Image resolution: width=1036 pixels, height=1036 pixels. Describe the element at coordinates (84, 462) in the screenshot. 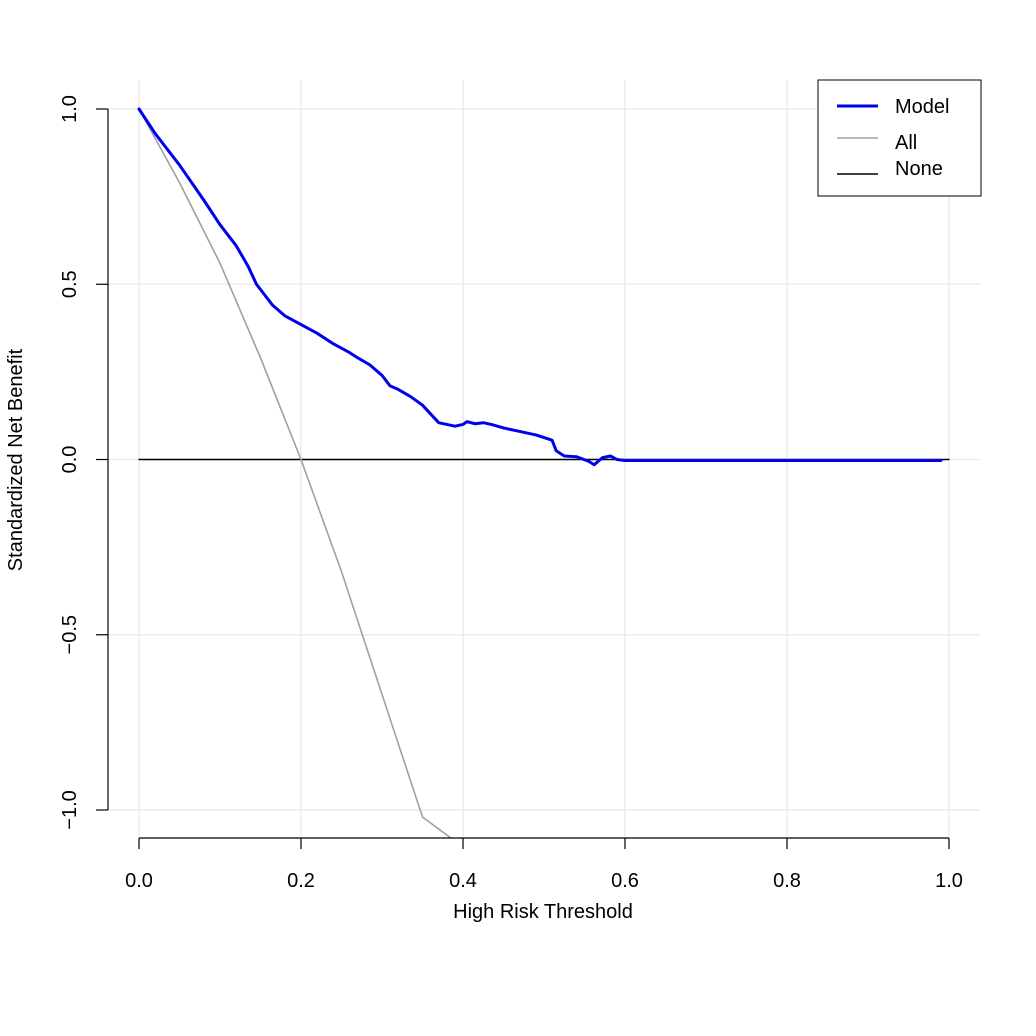

I see `y-axis: −1.0 −0.5 0.0 0.5 1.0` at that location.